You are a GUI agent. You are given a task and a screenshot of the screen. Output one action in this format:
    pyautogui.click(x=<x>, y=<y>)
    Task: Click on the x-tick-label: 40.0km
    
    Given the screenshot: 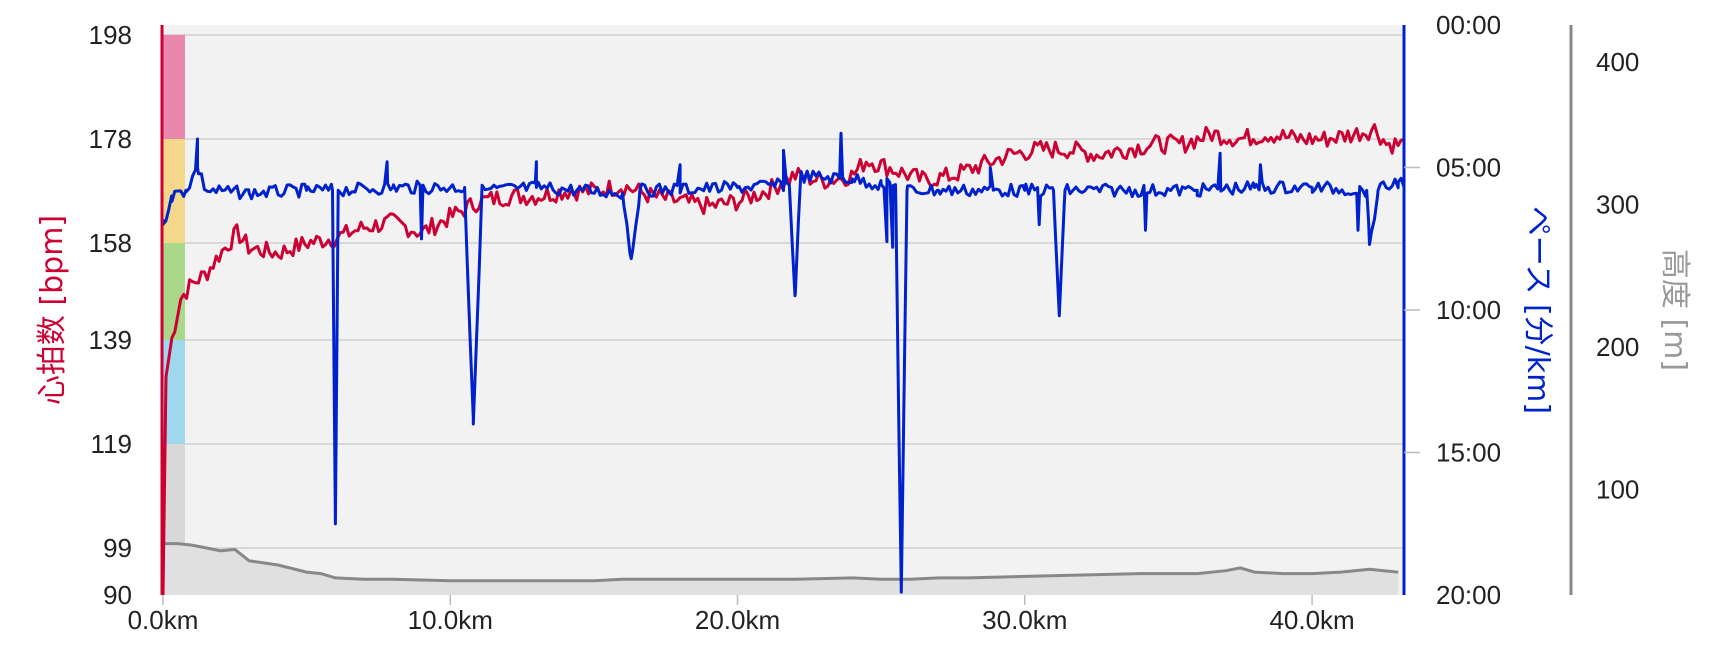 What is the action you would take?
    pyautogui.click(x=1311, y=620)
    